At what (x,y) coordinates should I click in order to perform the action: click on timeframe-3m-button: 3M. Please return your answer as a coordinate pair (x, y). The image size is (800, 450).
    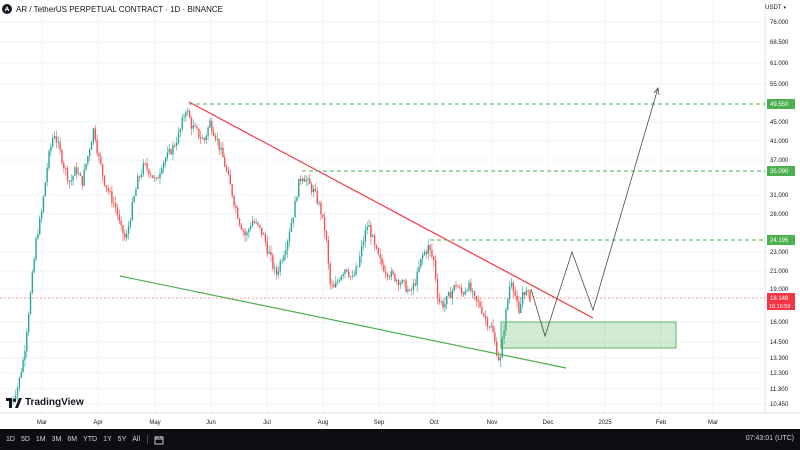
    Looking at the image, I should click on (56, 439).